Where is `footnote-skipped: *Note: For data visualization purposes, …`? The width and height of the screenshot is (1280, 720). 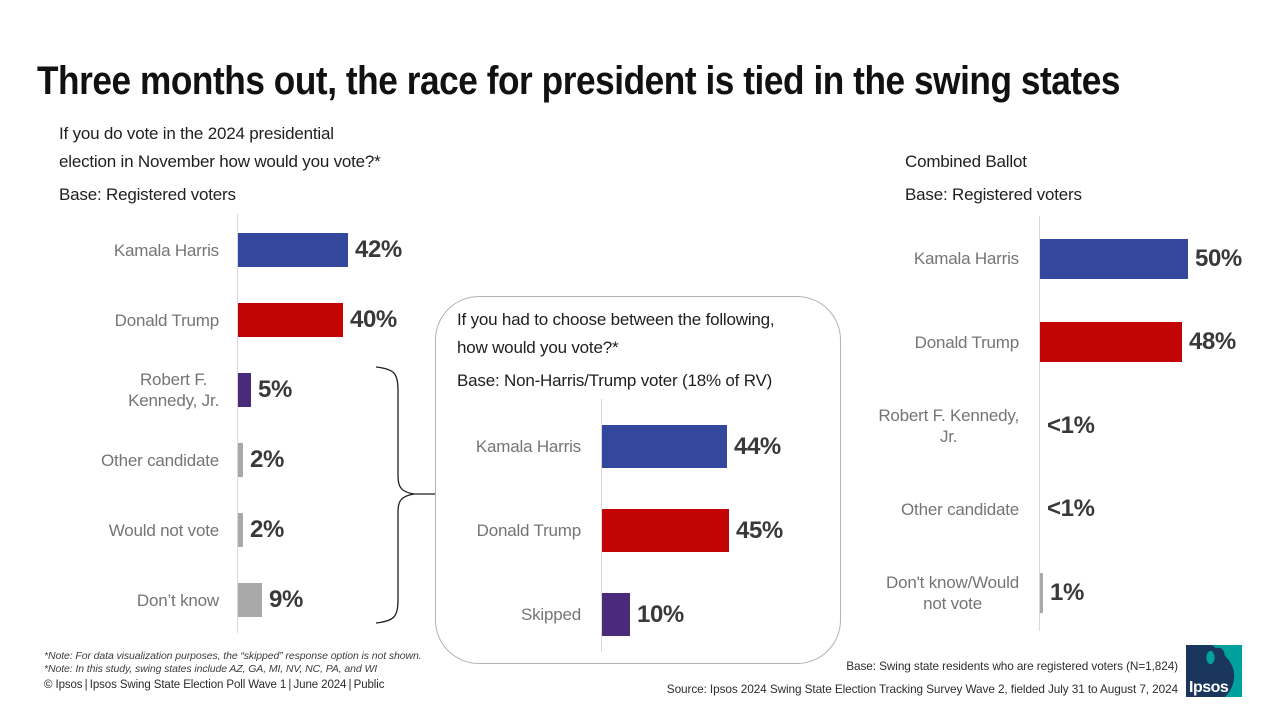 footnote-skipped: *Note: For data visualization purposes, … is located at coordinates (233, 656).